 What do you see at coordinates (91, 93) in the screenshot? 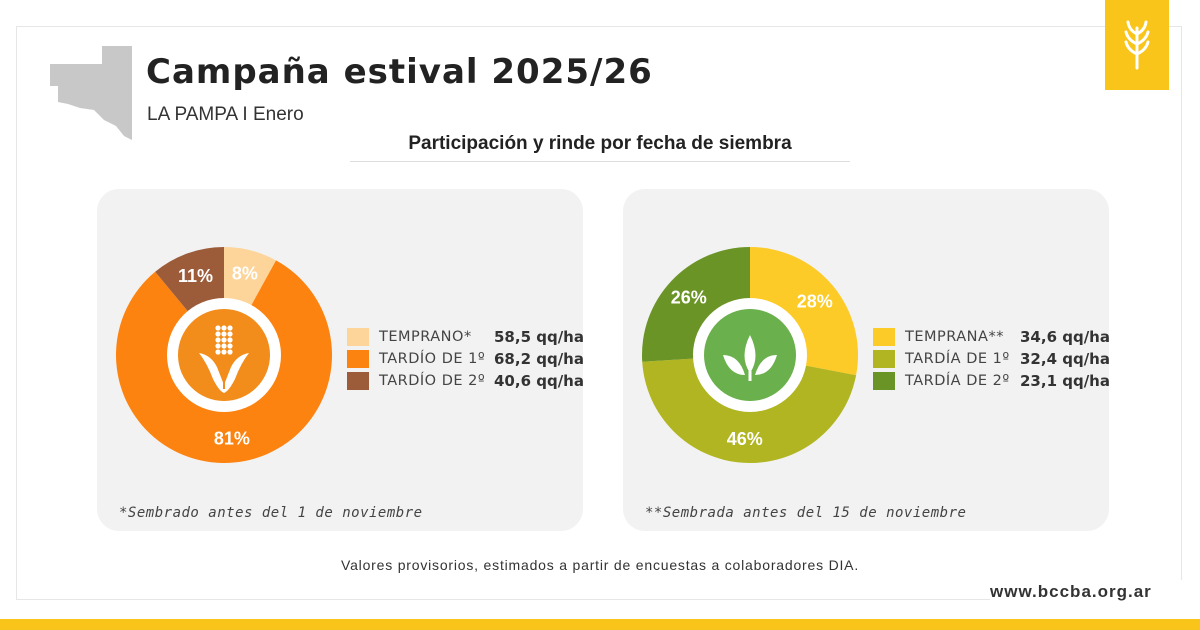
I see `la-pampa-map-icon` at bounding box center [91, 93].